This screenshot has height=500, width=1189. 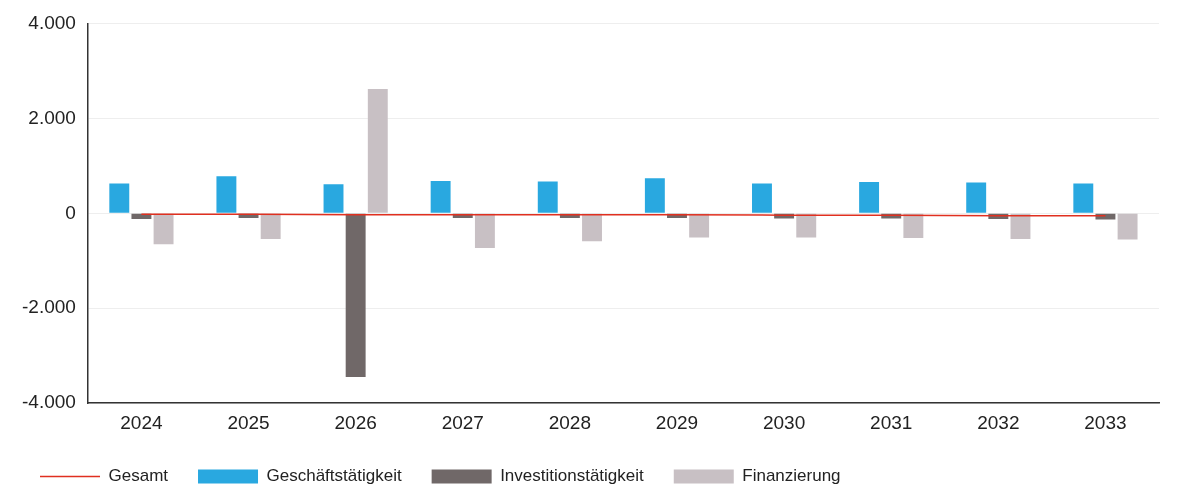 I want to click on y-tick-label: -2.000, so click(x=49, y=307).